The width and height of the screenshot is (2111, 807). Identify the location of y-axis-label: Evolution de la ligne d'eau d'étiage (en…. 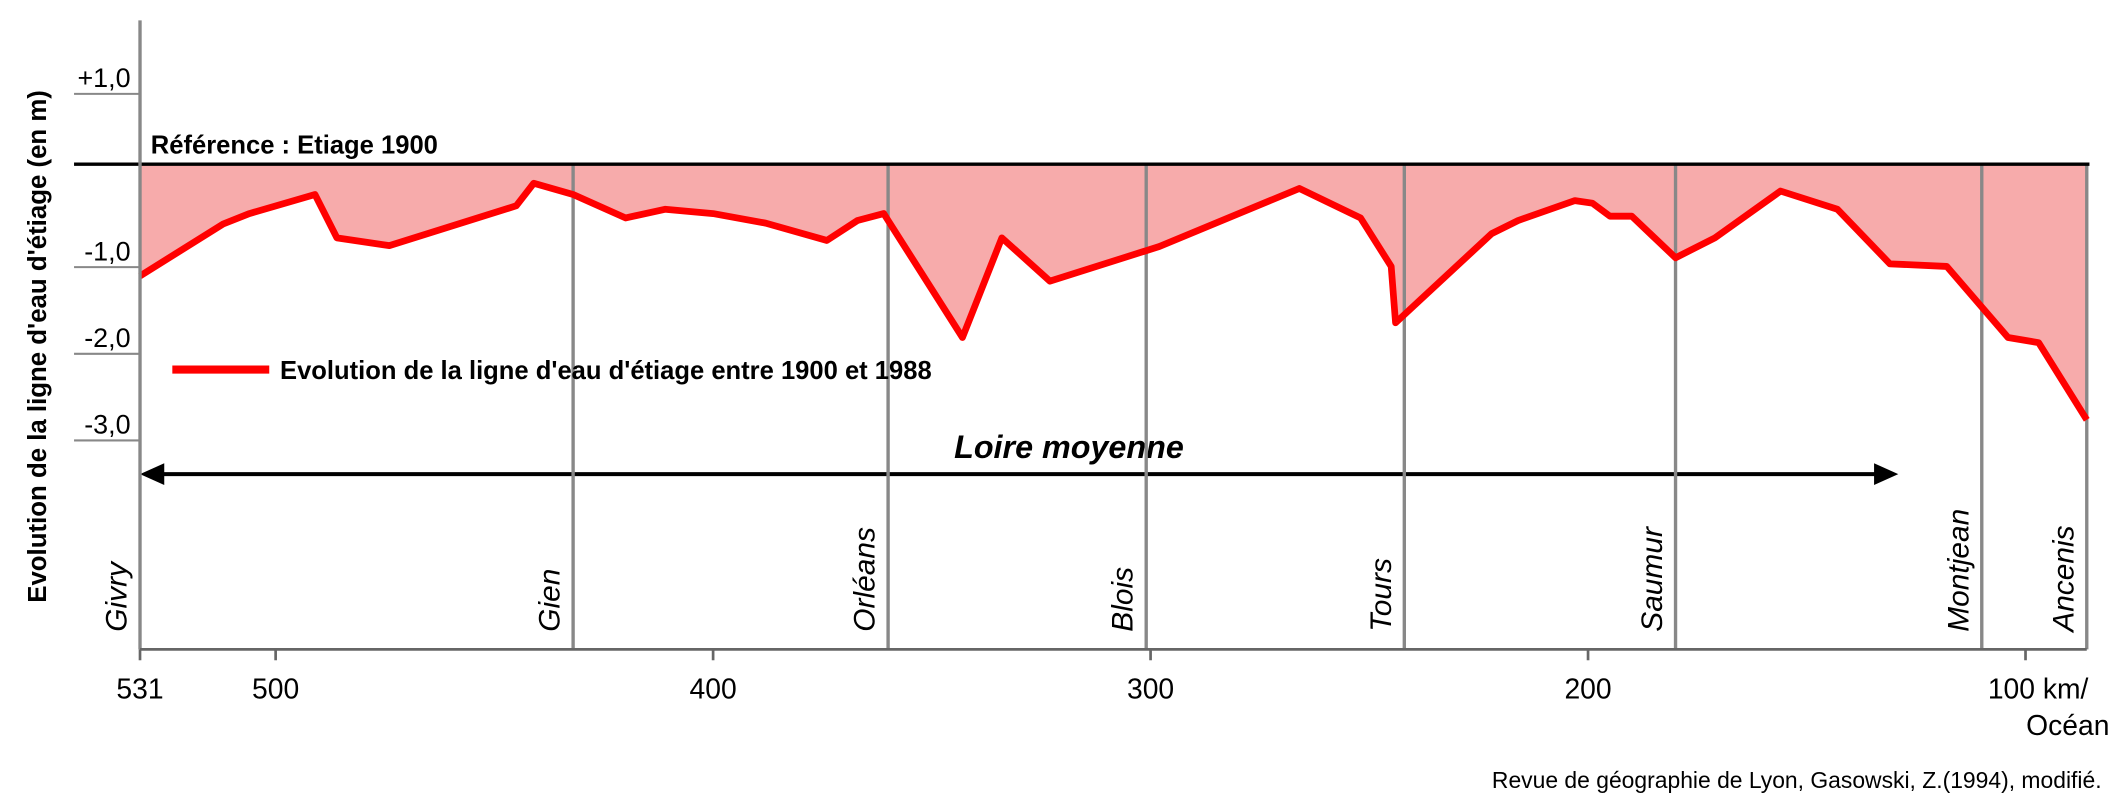
(38, 346).